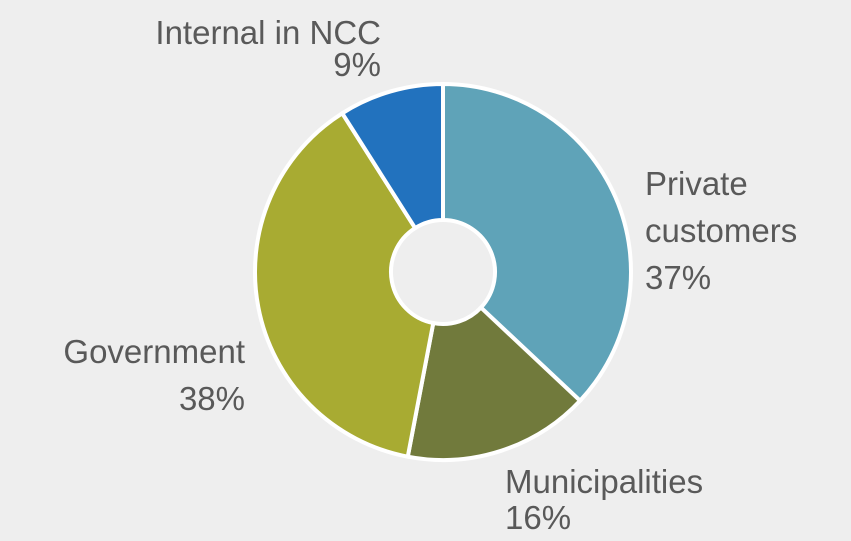  I want to click on value-label: 16%, so click(538, 517).